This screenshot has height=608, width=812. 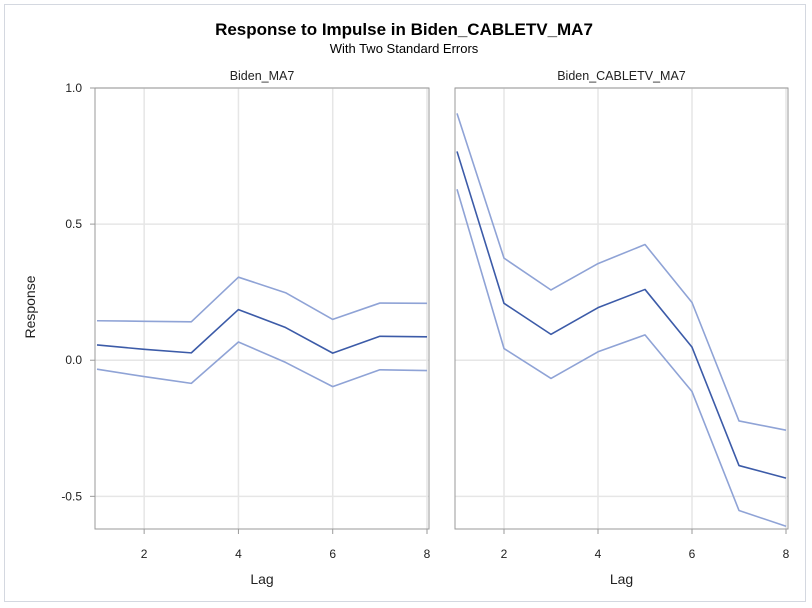 I want to click on panel-title: Biden_MA7, so click(x=262, y=76).